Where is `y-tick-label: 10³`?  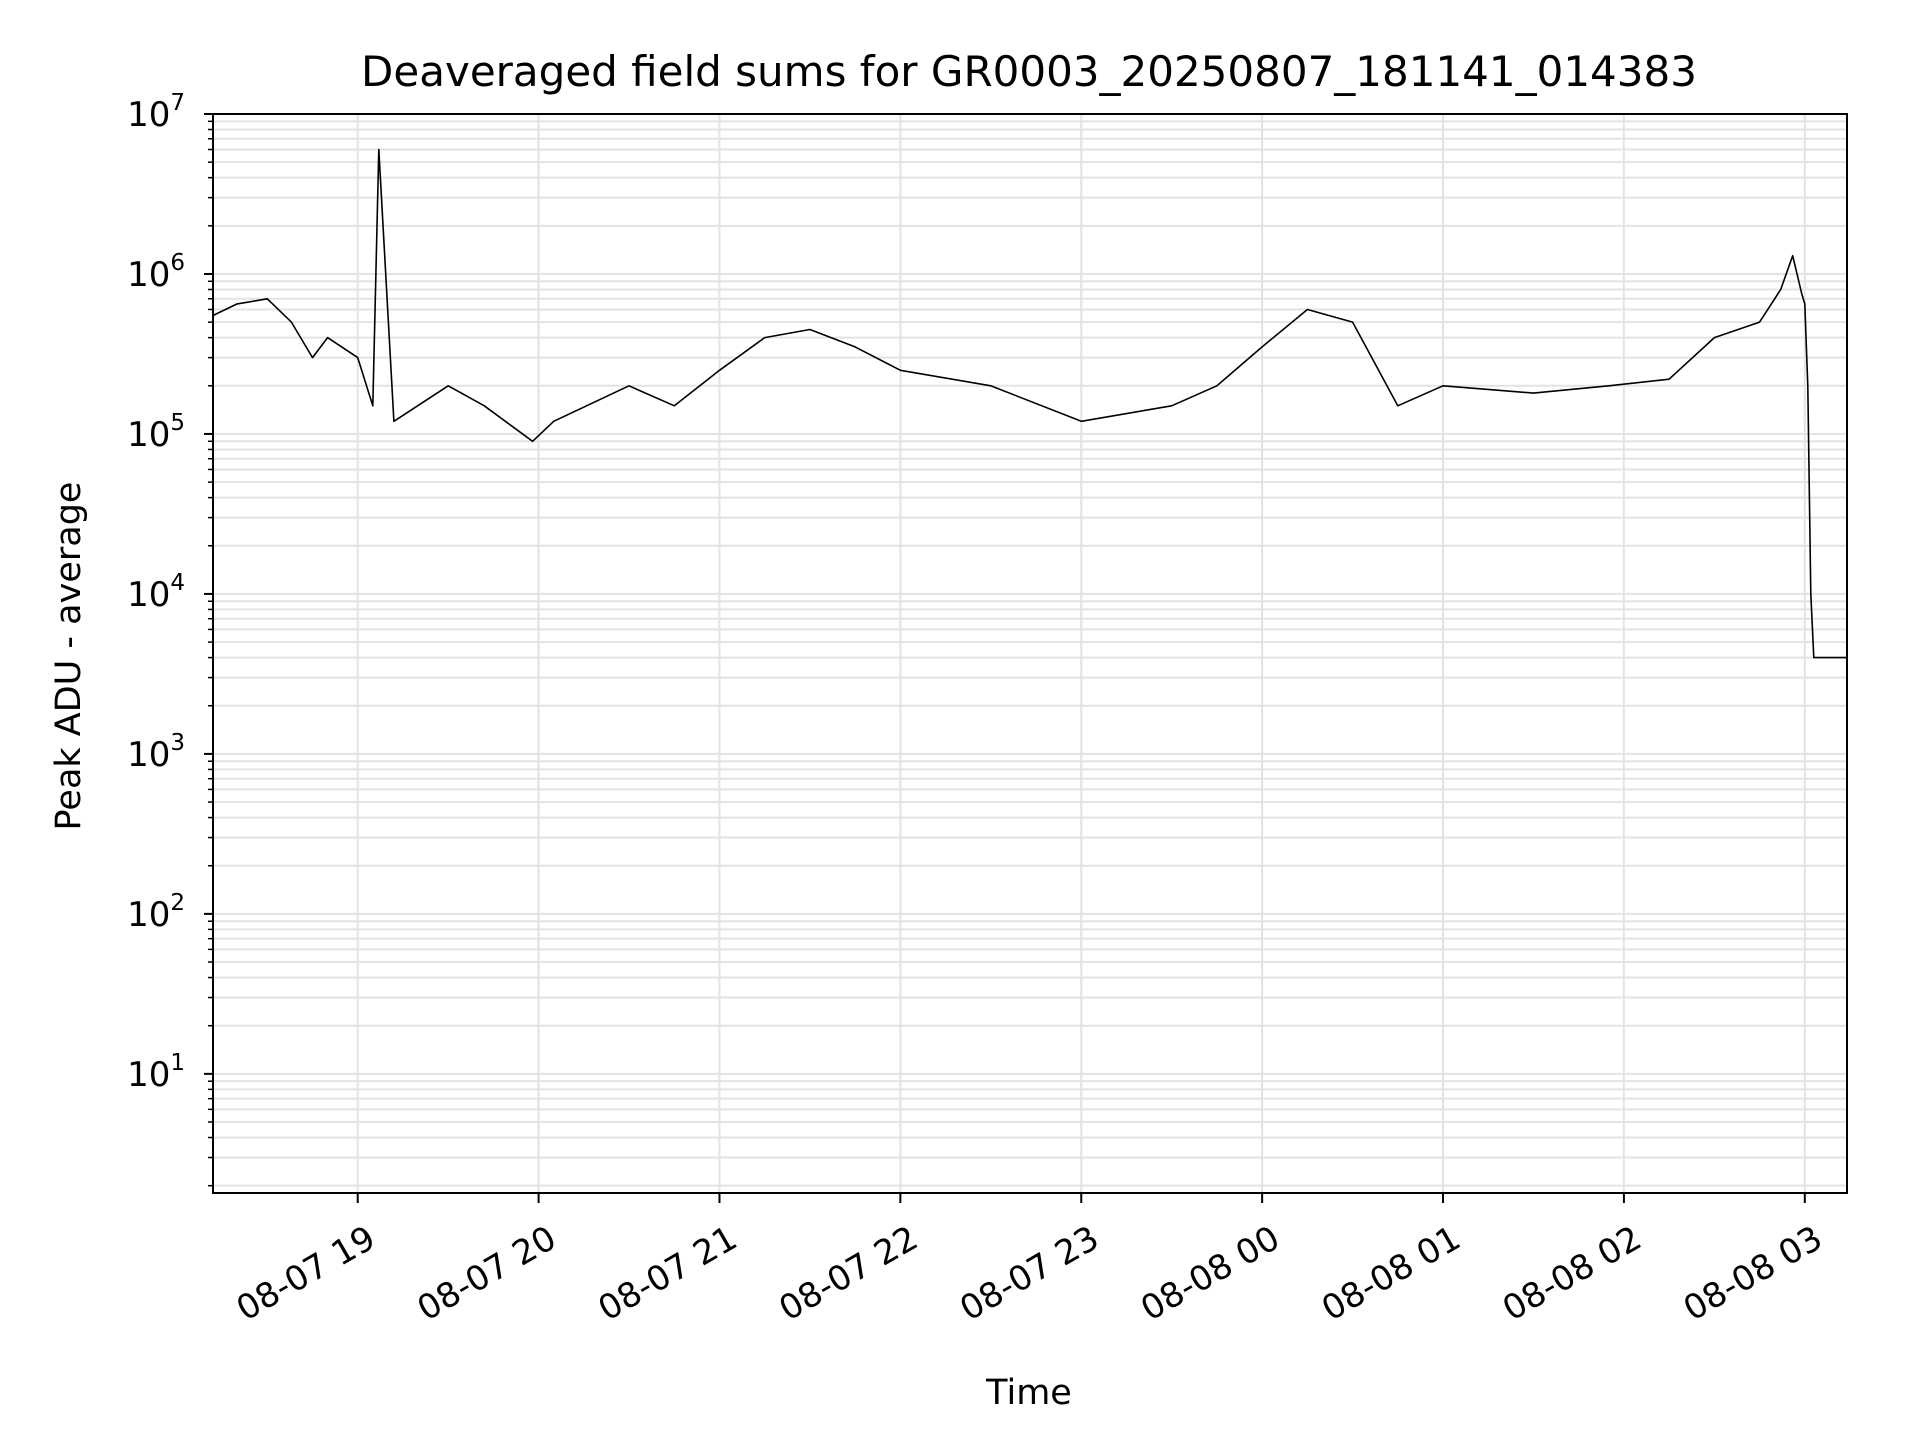
y-tick-label: 10³ is located at coordinates (156, 752).